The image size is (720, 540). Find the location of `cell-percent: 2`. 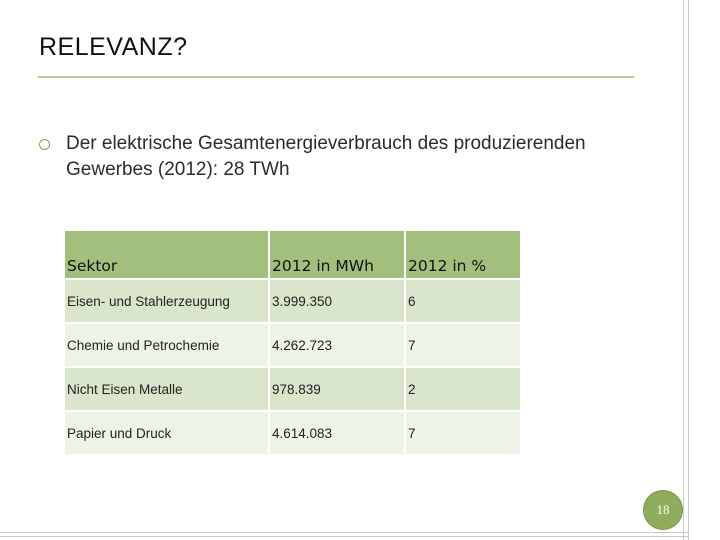

cell-percent: 2 is located at coordinates (462, 389).